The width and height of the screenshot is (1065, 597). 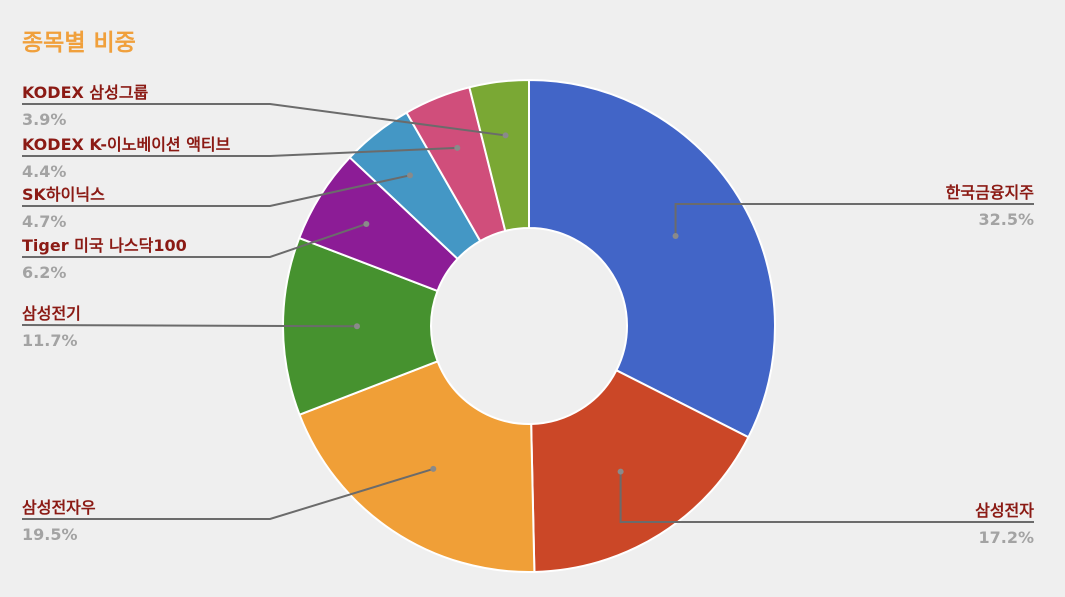 What do you see at coordinates (51, 313) in the screenshot?
I see `slice-label-3: 삼성전기` at bounding box center [51, 313].